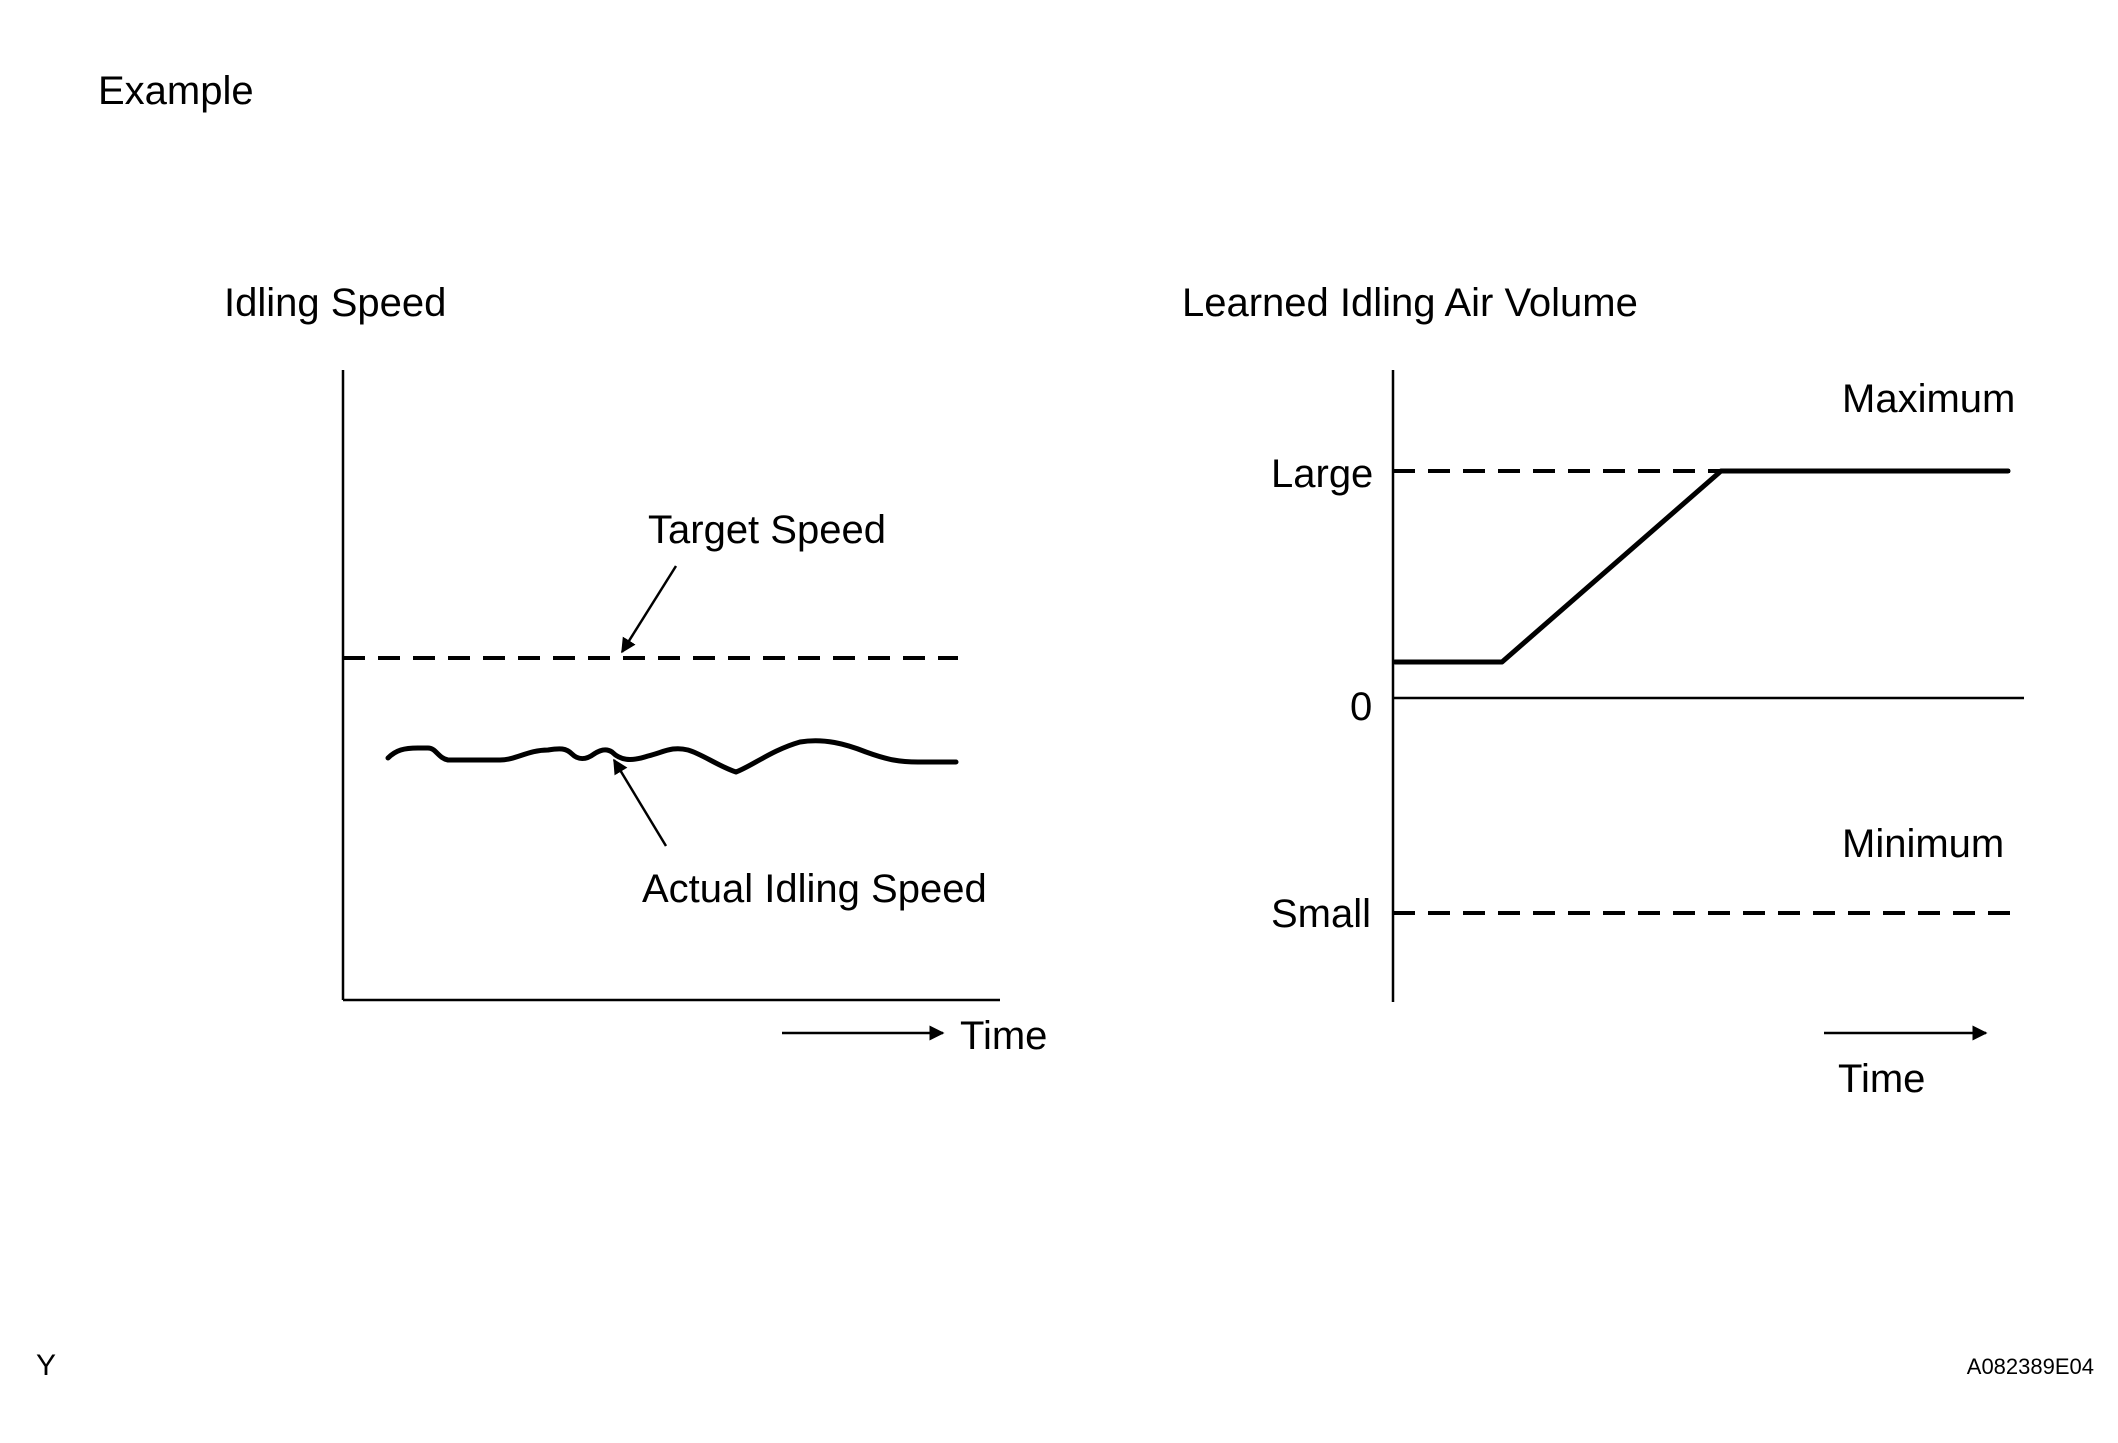 Image resolution: width=2118 pixels, height=1443 pixels. I want to click on right-chart-title: Learned Idling Air Volume, so click(1410, 303).